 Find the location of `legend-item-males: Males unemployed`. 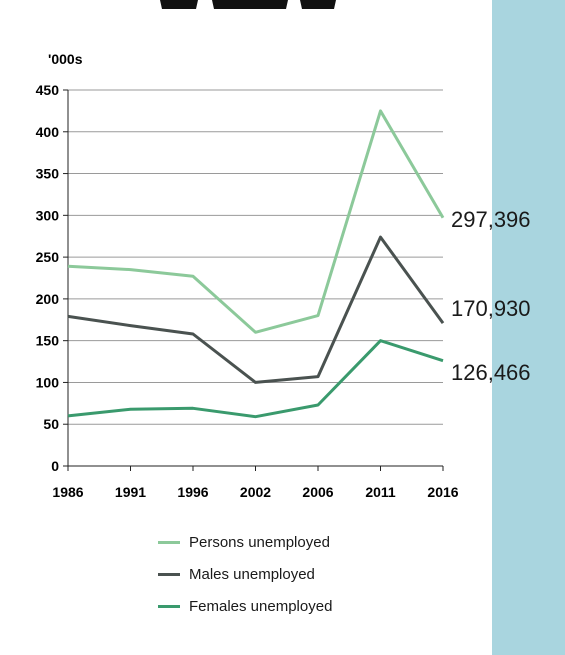

legend-item-males: Males unemployed is located at coordinates (245, 574).